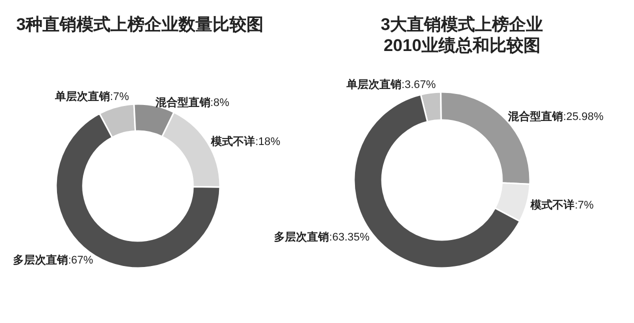 The width and height of the screenshot is (634, 323). What do you see at coordinates (140, 24) in the screenshot?
I see `chart-title: 3种直销模式上榜企业数量比较图` at bounding box center [140, 24].